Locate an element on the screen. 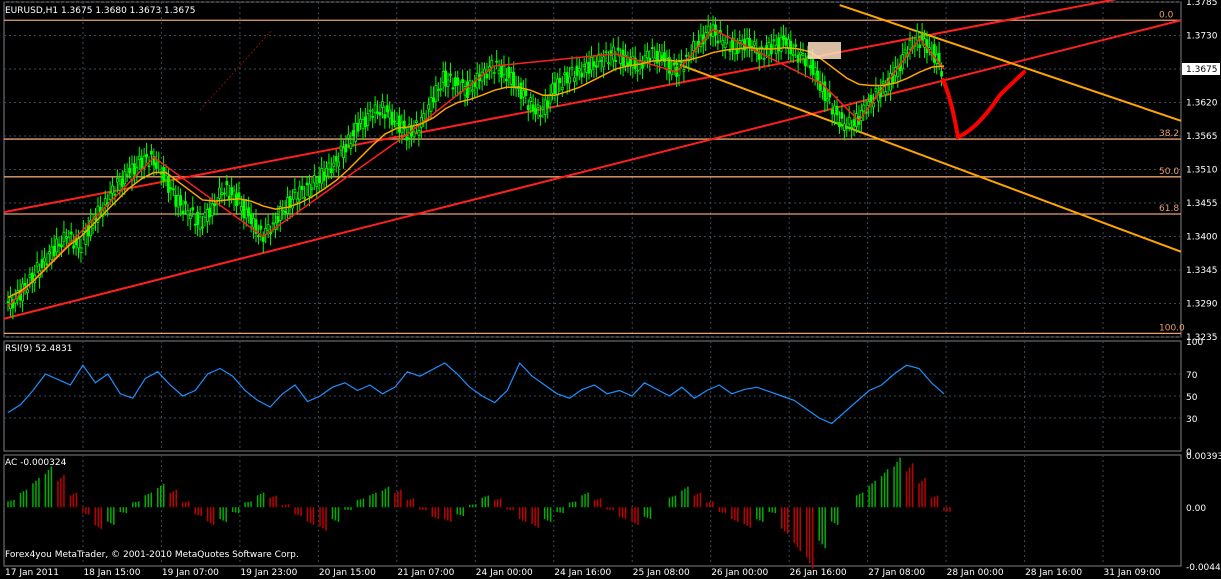  y-tick-label: 1.3290 is located at coordinates (1202, 305).